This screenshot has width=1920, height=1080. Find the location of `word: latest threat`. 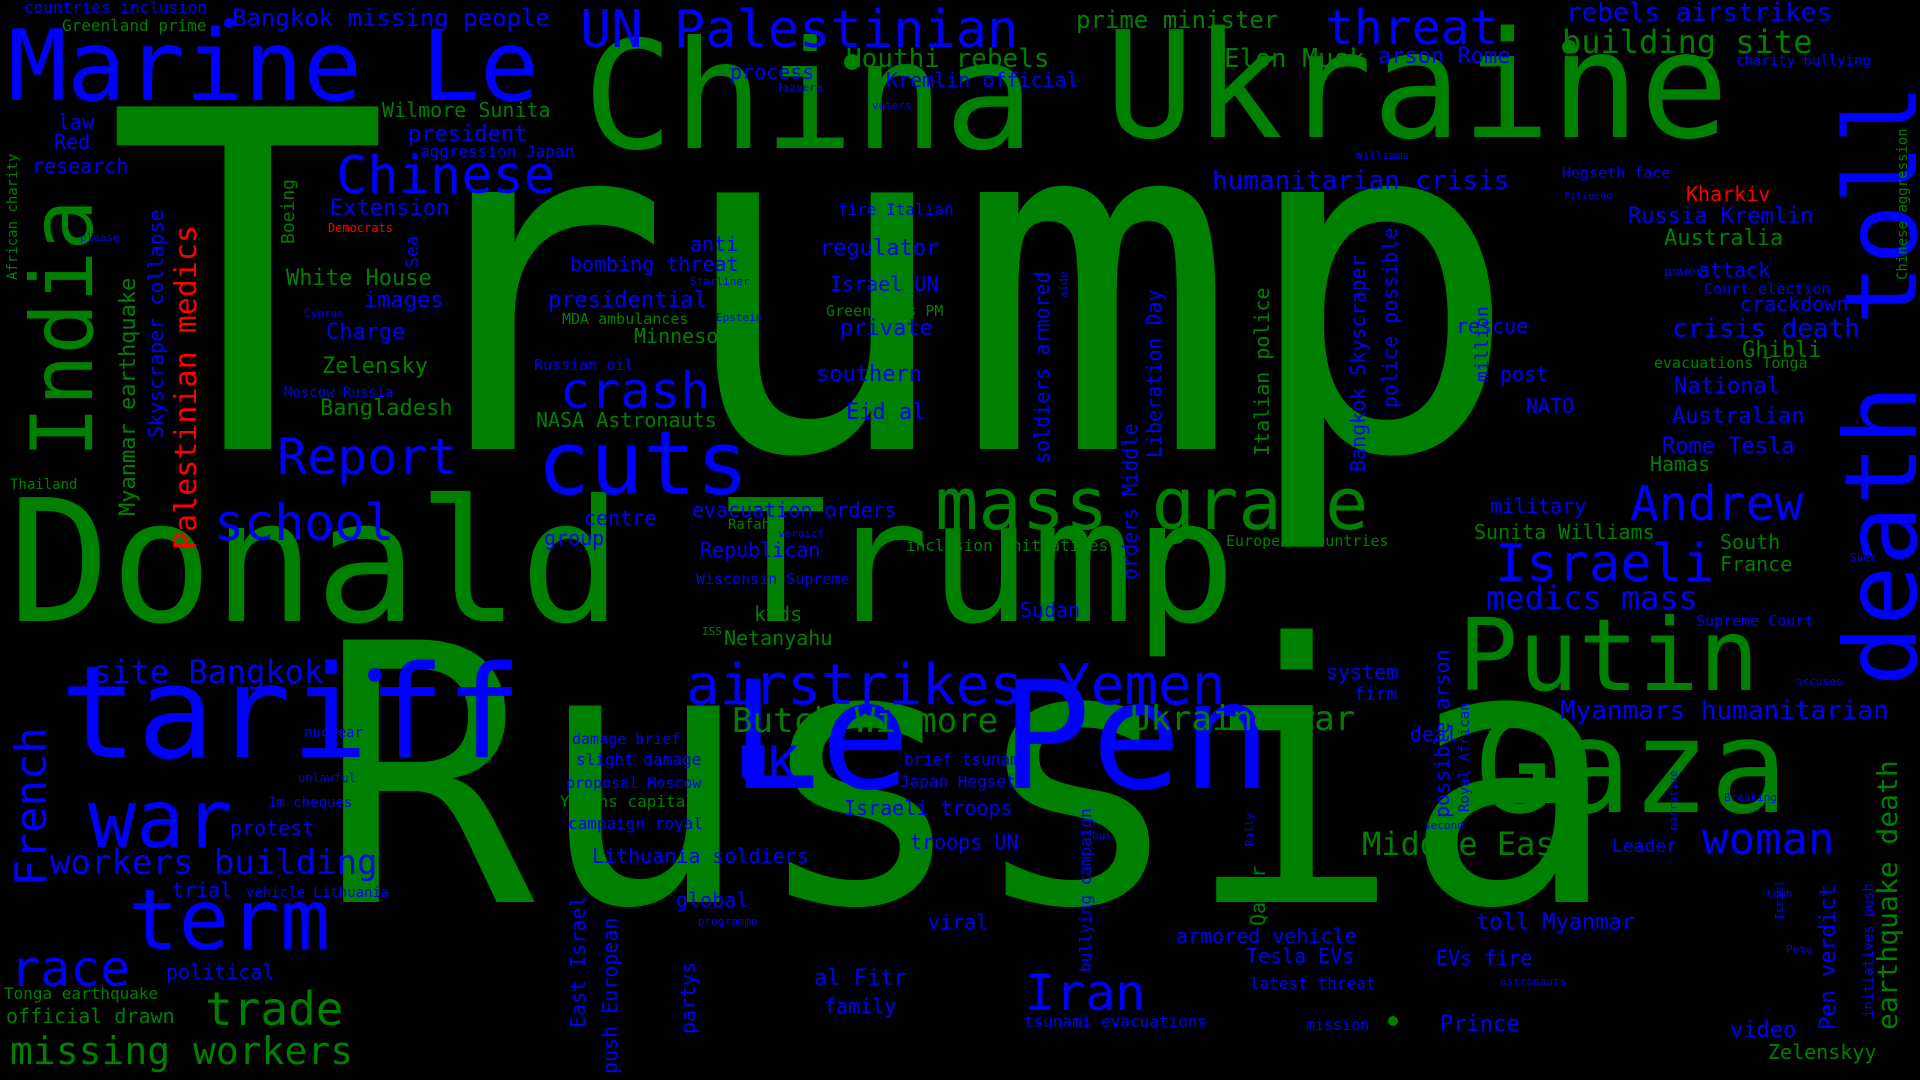

word: latest threat is located at coordinates (1313, 983).